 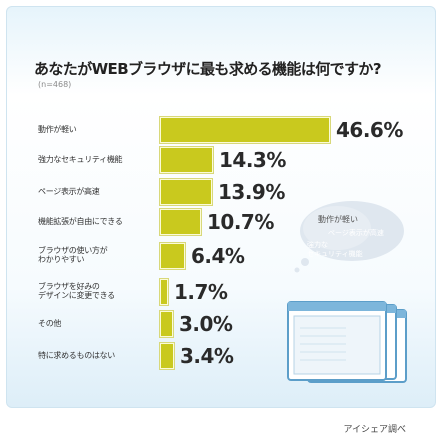 I want to click on value-label: 10.7%, so click(x=240, y=222).